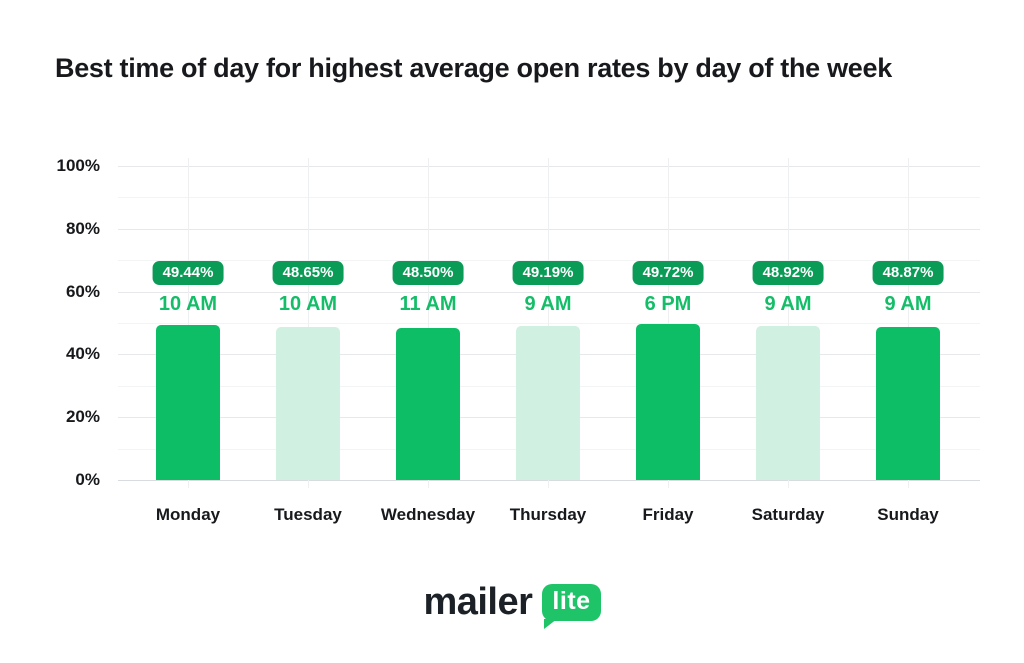 The width and height of the screenshot is (1024, 663). Describe the element at coordinates (788, 514) in the screenshot. I see `x-tick-label: Saturday` at that location.